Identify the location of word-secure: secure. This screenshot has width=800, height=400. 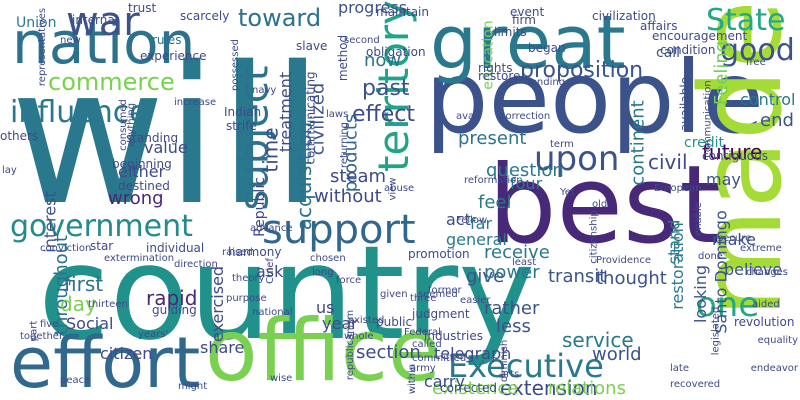
(735, 238).